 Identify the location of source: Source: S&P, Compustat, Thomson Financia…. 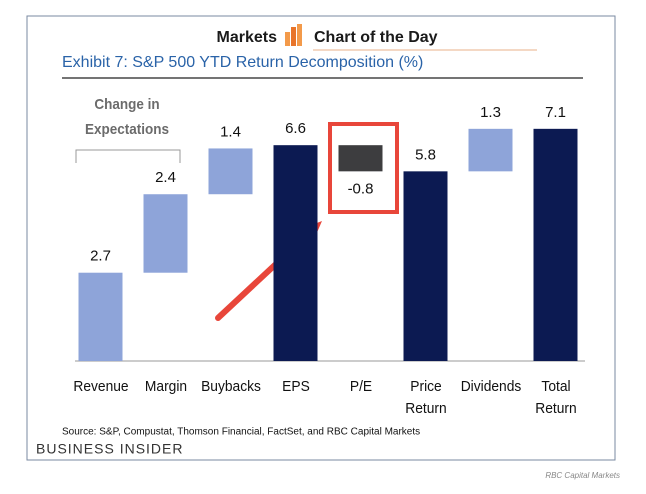
(241, 432).